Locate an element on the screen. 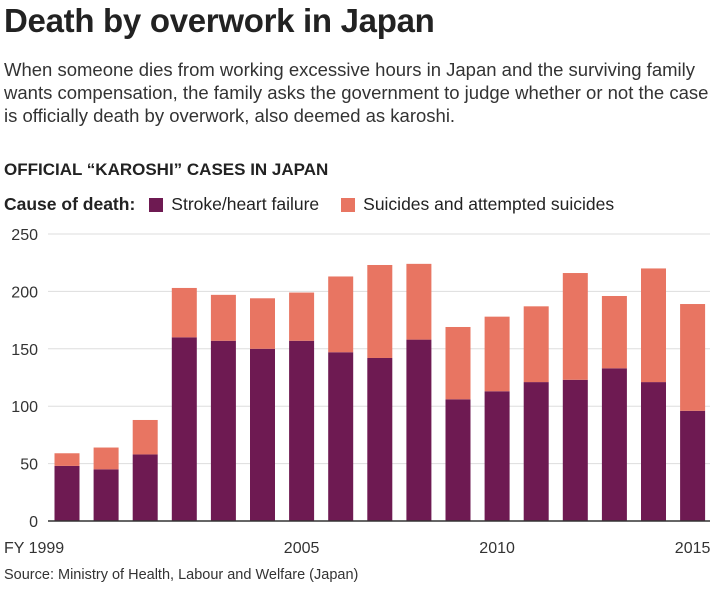 The image size is (723, 589). x-tick-label: 2005 is located at coordinates (302, 548).